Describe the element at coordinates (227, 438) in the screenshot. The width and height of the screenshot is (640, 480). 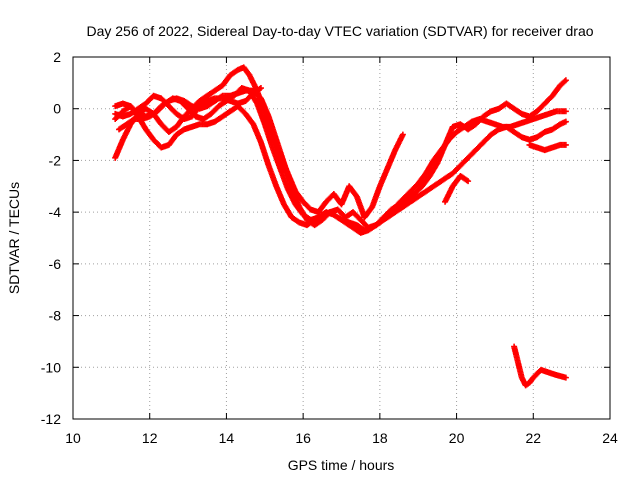
I see `x-tick-label: 14` at that location.